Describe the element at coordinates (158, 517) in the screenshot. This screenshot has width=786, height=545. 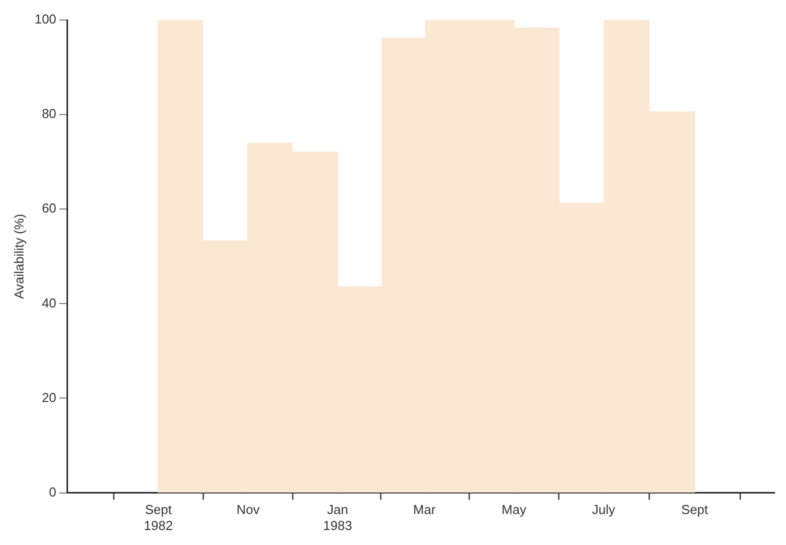
I see `x-tick-label: Sept 1982` at that location.